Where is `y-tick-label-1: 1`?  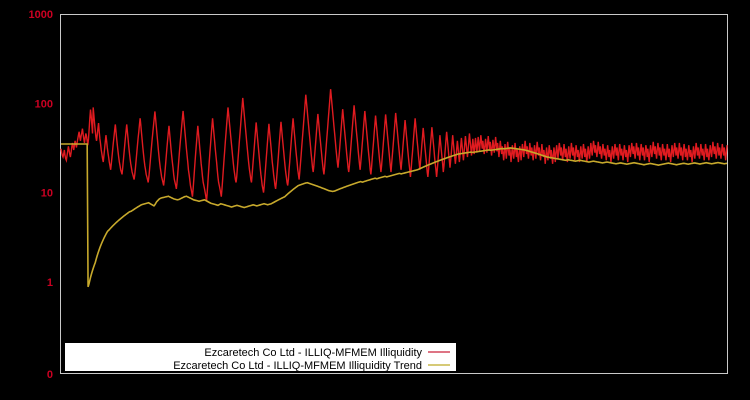
y-tick-label-1: 1 is located at coordinates (50, 283).